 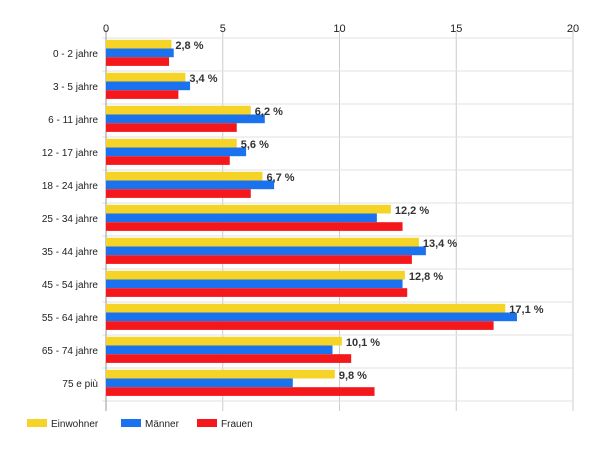 I want to click on category-label: 65 - 74 jahre, so click(x=70, y=351).